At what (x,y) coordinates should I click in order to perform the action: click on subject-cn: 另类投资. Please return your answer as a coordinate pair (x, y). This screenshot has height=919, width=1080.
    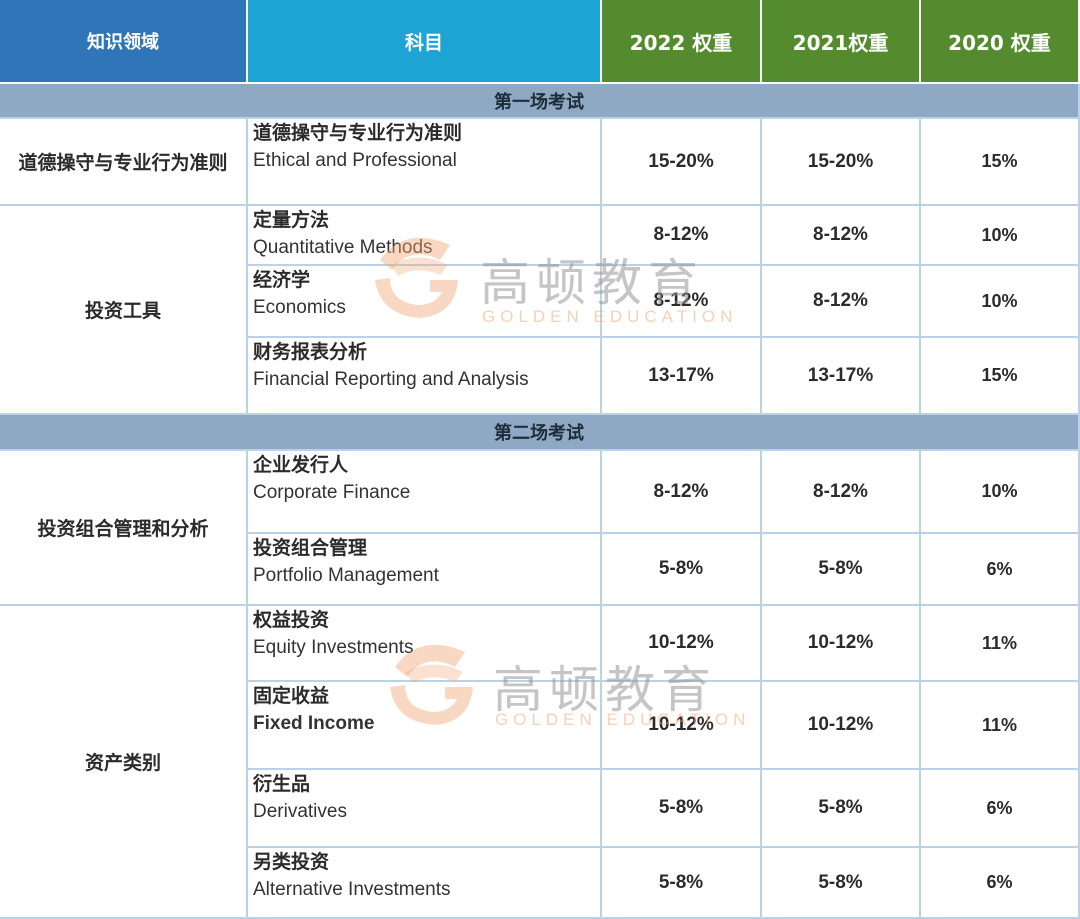
    Looking at the image, I should click on (291, 862).